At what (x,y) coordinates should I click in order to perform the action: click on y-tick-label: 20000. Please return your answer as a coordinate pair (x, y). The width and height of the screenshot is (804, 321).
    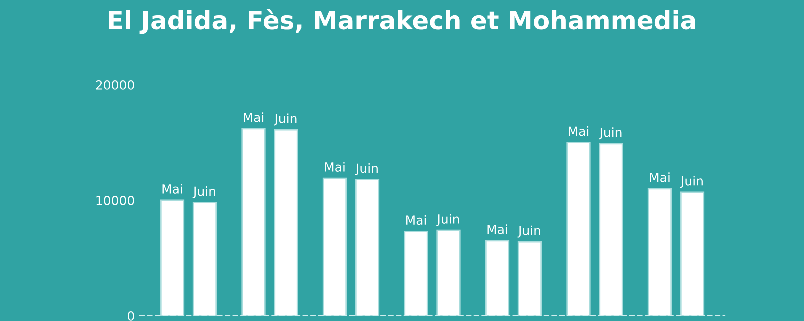
    Looking at the image, I should click on (115, 85).